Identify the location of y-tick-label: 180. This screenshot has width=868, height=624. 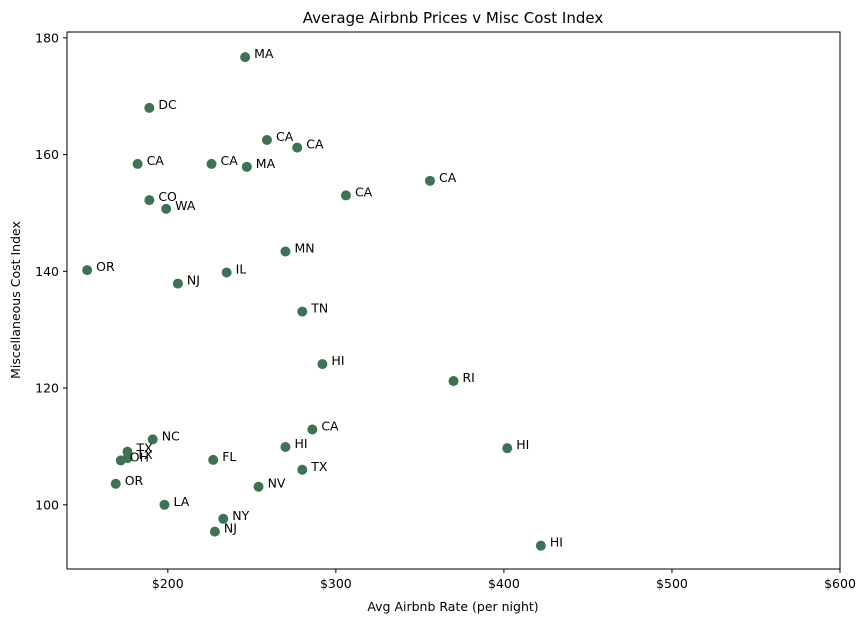
(47, 37).